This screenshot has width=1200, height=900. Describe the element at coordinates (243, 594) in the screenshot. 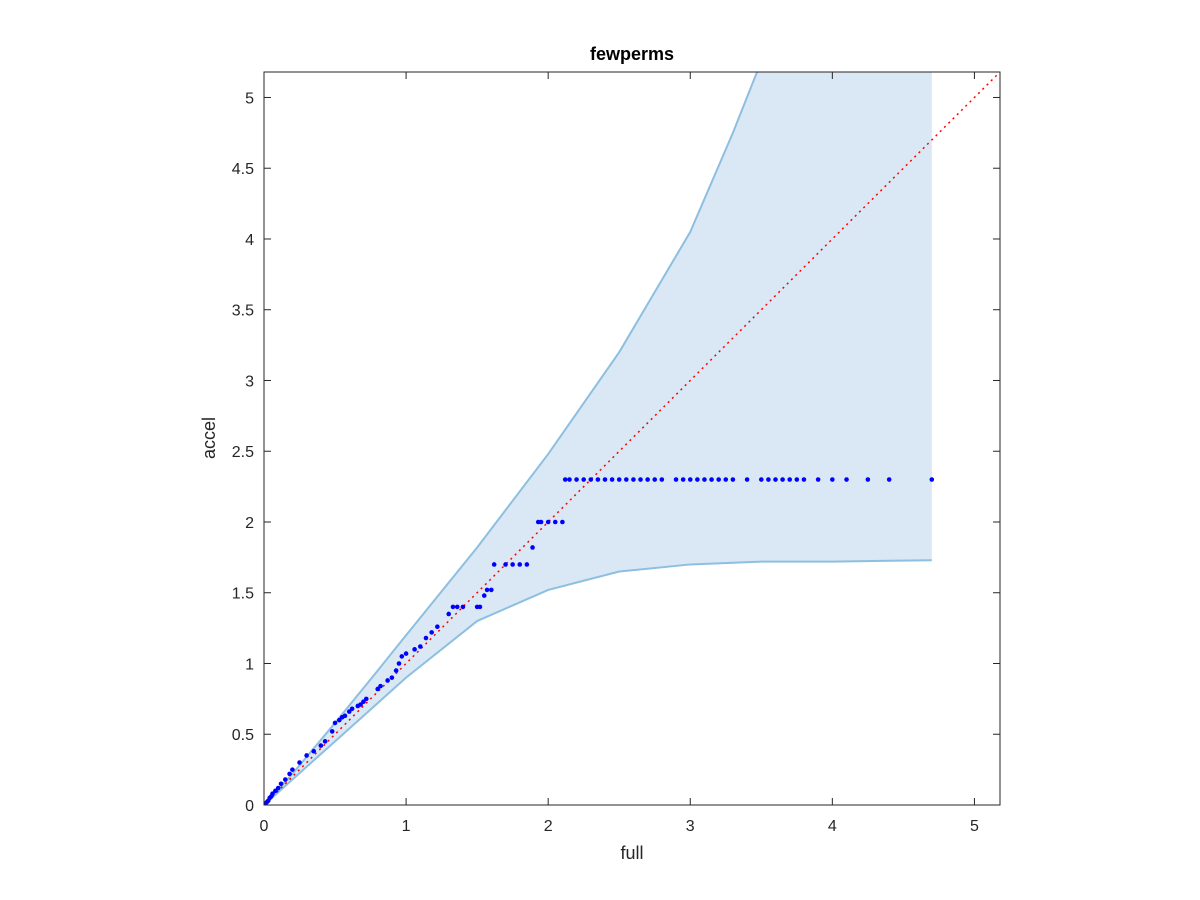

I see `y-tick-label: 1.5` at that location.